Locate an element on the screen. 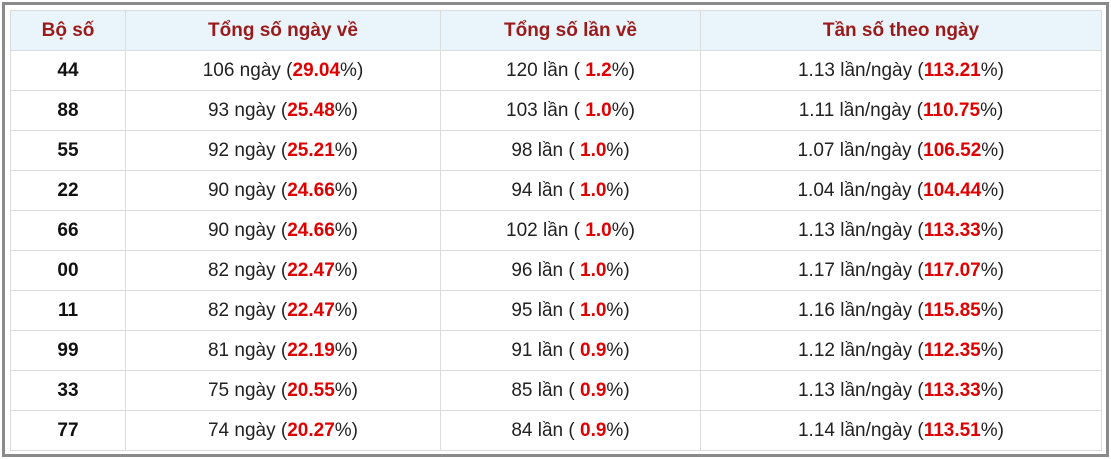 The image size is (1111, 459). cell-text: 103 lần ( is located at coordinates (546, 110).